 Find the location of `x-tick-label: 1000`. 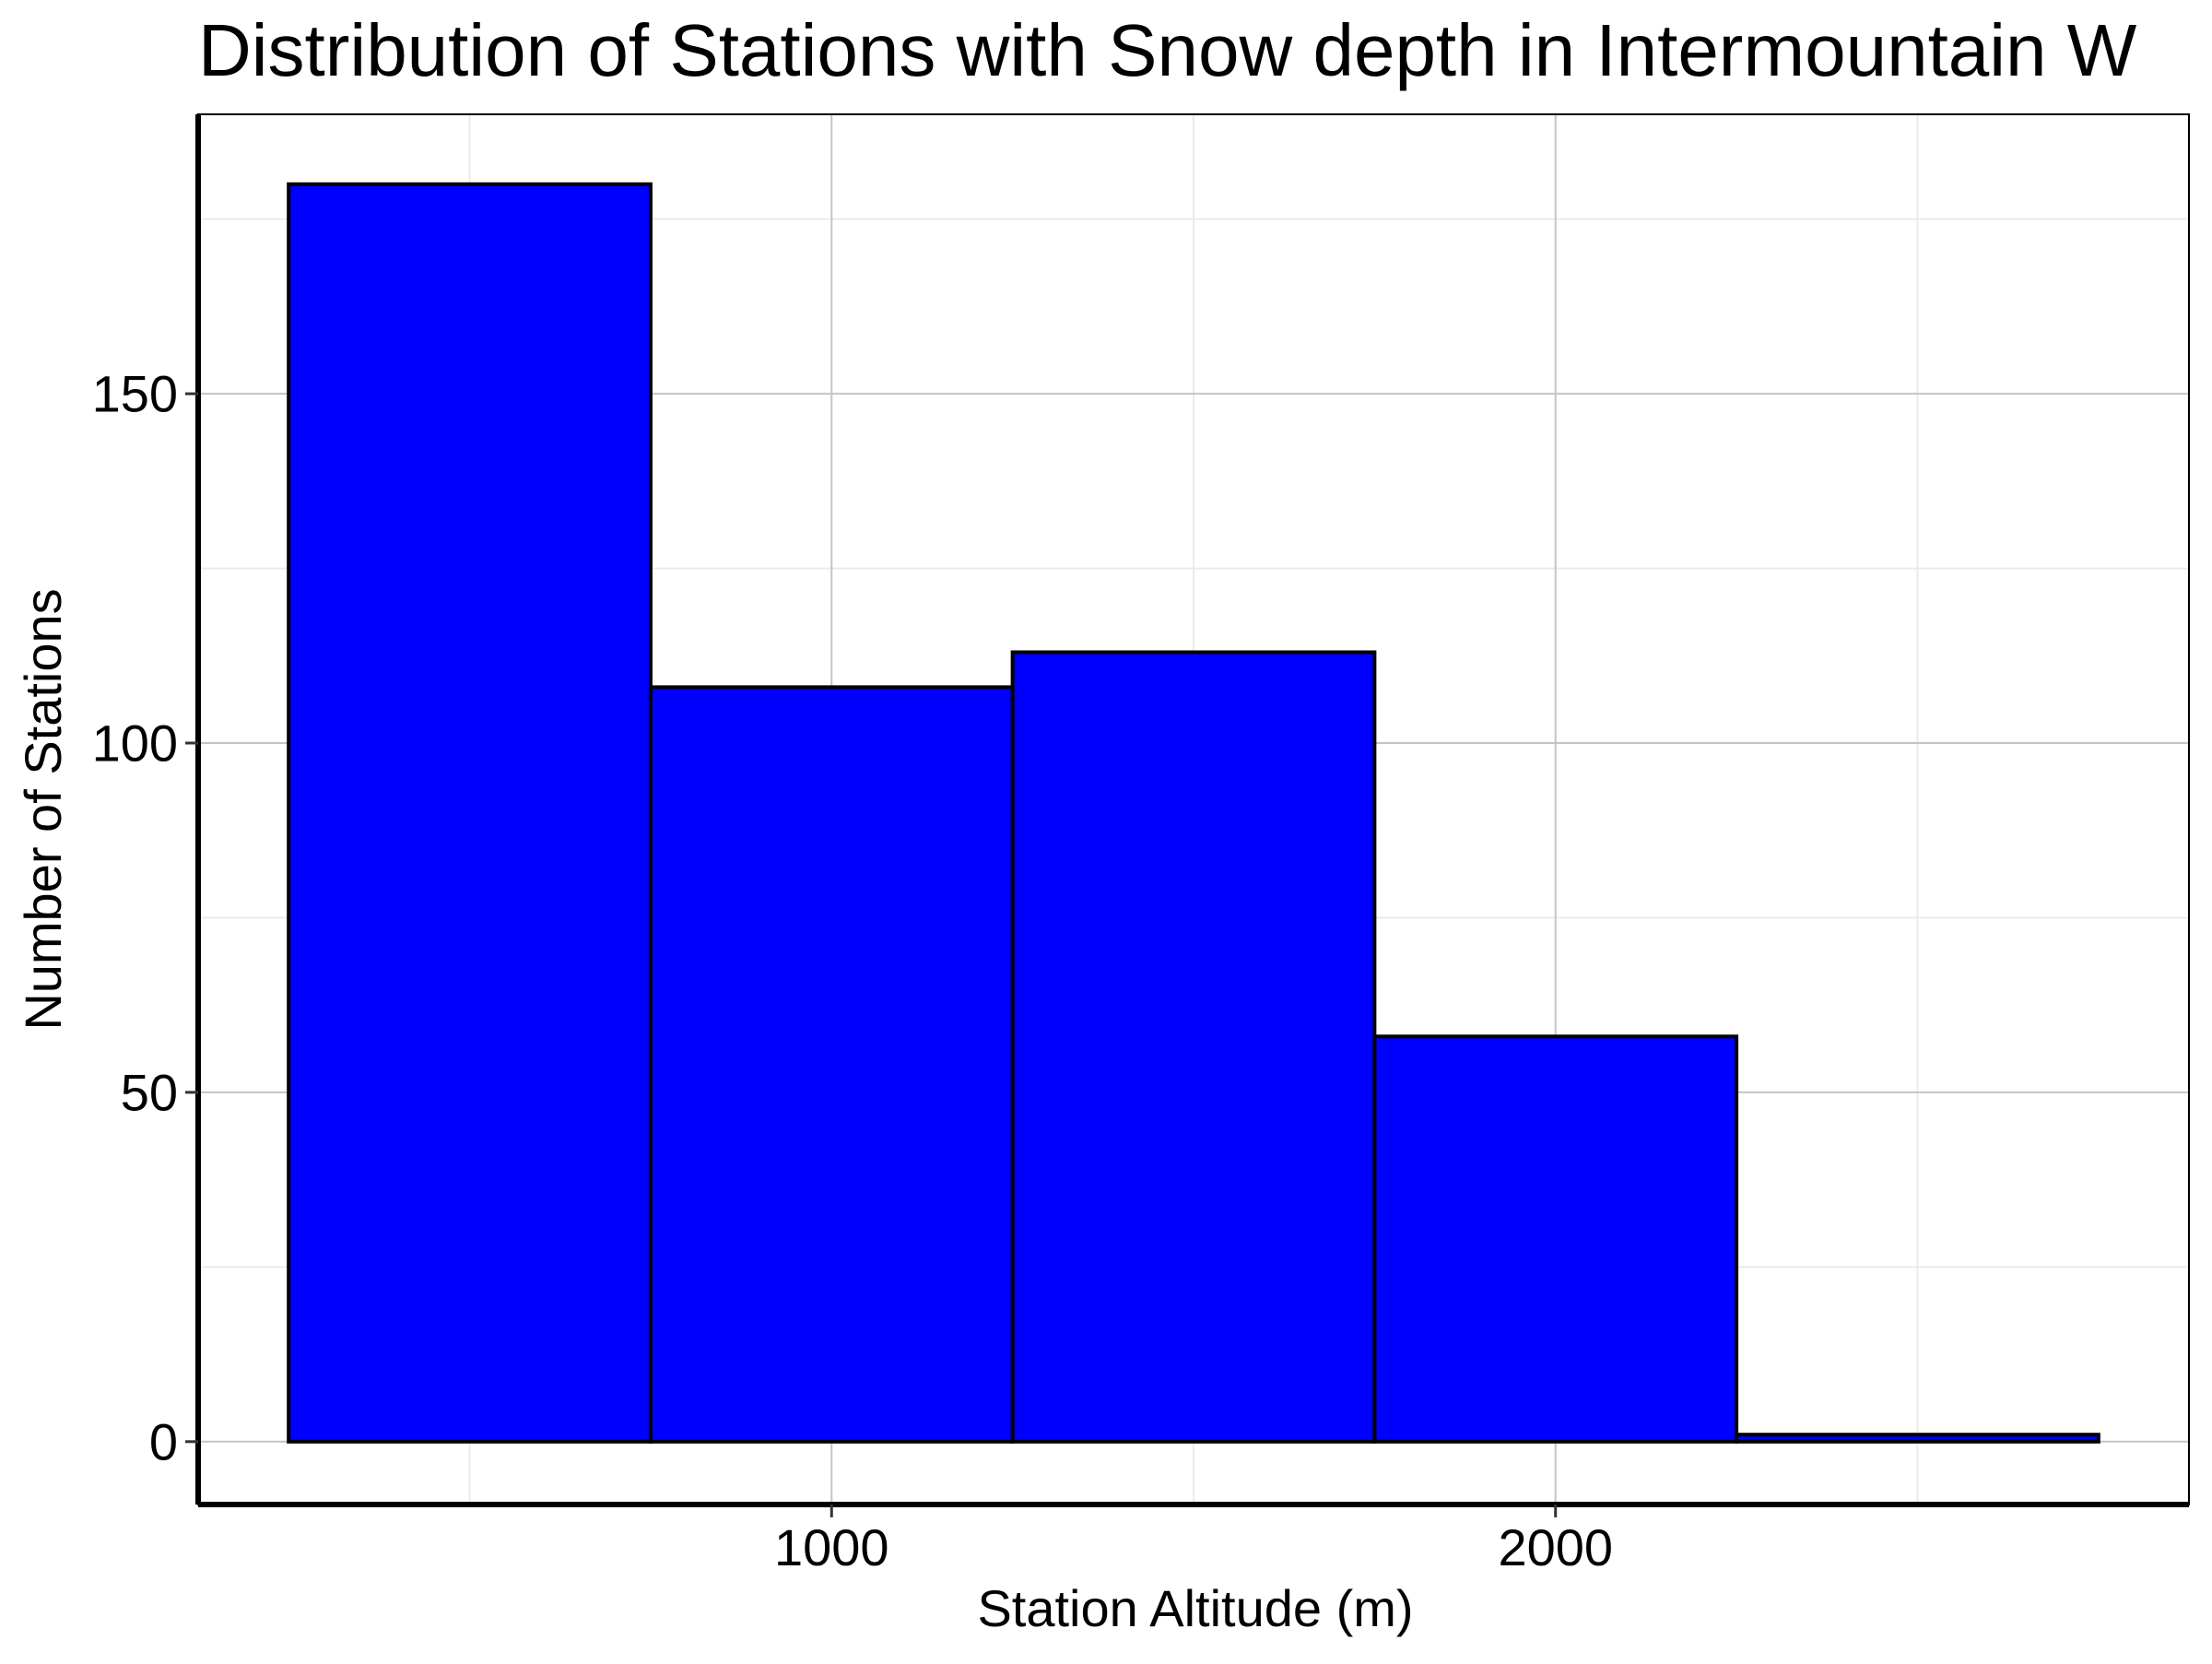

x-tick-label: 1000 is located at coordinates (831, 1547).